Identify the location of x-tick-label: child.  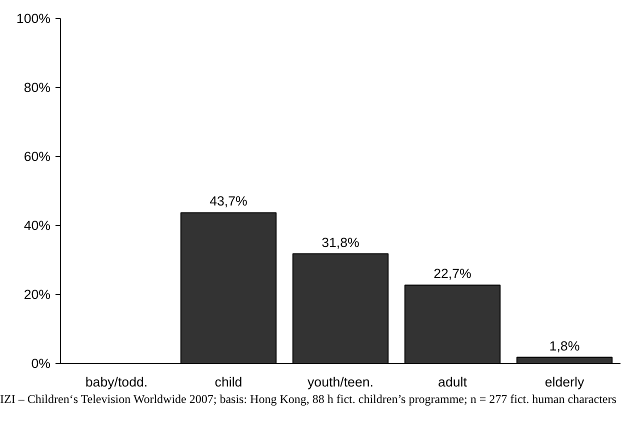
(228, 382).